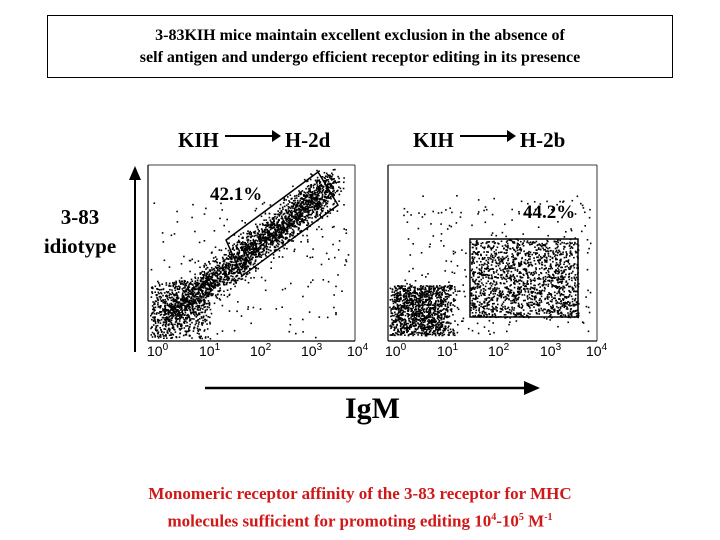 The image size is (720, 540). I want to click on footer-exp-3: -1, so click(548, 517).